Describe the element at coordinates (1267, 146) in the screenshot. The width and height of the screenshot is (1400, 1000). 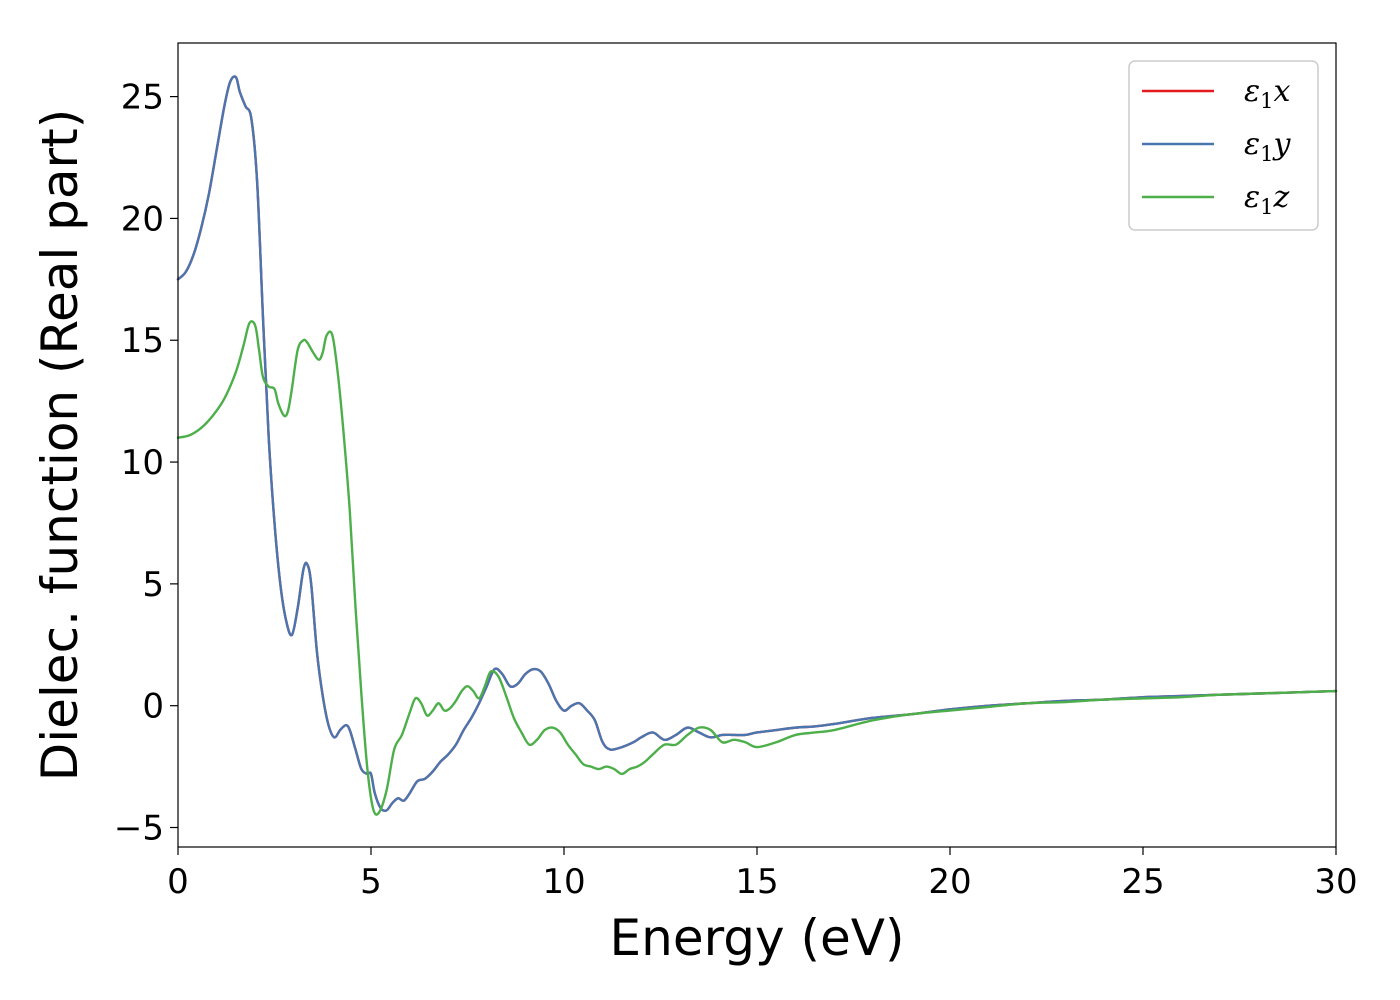
I see `legend-label-y: ε1y` at that location.